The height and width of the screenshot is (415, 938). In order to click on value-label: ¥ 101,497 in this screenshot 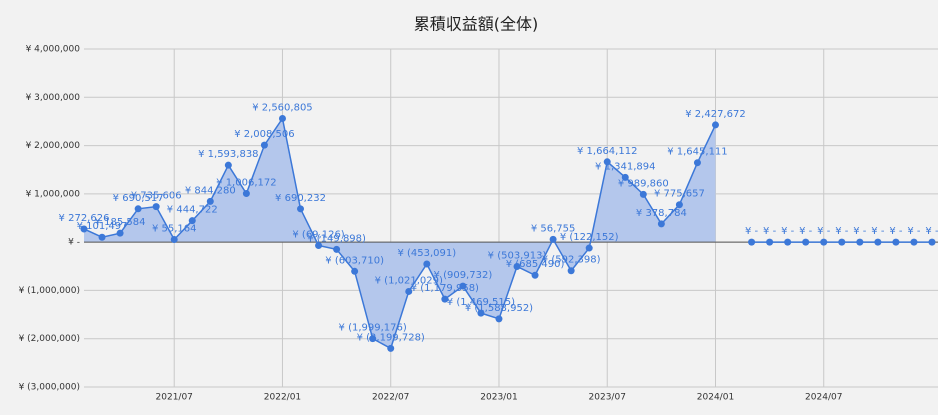, I will do `click(102, 226)`.